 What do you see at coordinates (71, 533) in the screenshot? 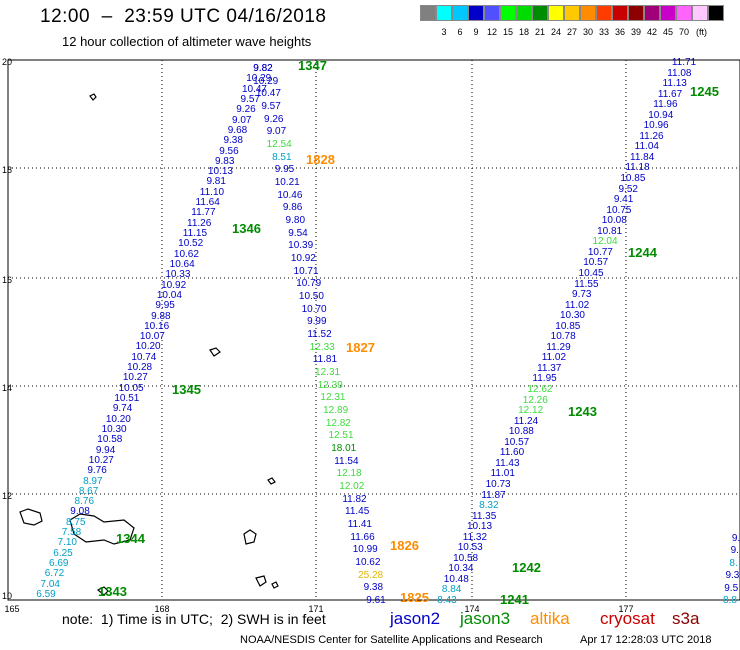
I see `wave-height-value: 7.58` at bounding box center [71, 533].